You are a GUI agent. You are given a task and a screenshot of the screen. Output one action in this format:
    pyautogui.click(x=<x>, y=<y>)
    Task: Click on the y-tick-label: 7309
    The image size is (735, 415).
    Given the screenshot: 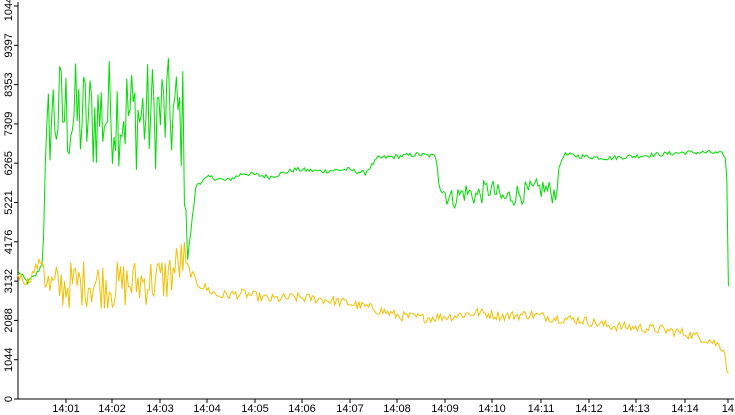 What is the action you would take?
    pyautogui.click(x=9, y=124)
    